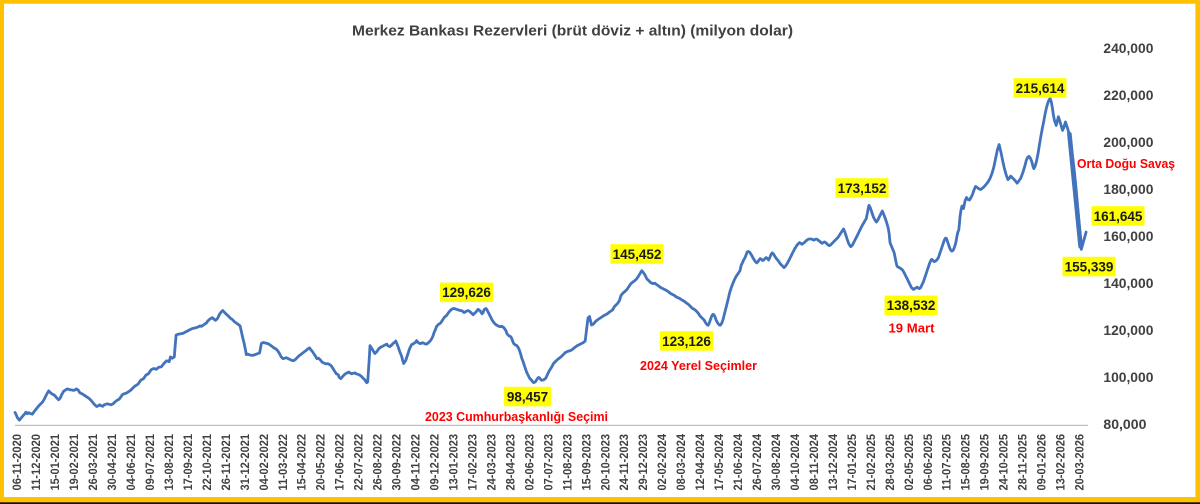  Describe the element at coordinates (719, 461) in the screenshot. I see `svg-text: 17-05-2024` at that location.